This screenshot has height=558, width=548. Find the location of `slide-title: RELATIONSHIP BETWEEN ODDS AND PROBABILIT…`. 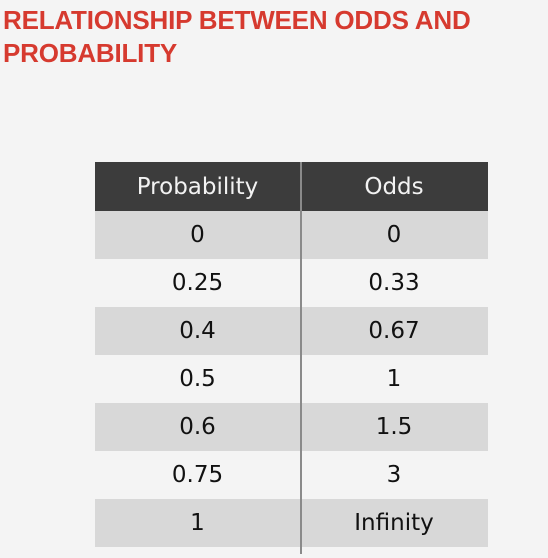

slide-title: RELATIONSHIP BETWEEN ODDS AND PROBABILIT… is located at coordinates (237, 36).